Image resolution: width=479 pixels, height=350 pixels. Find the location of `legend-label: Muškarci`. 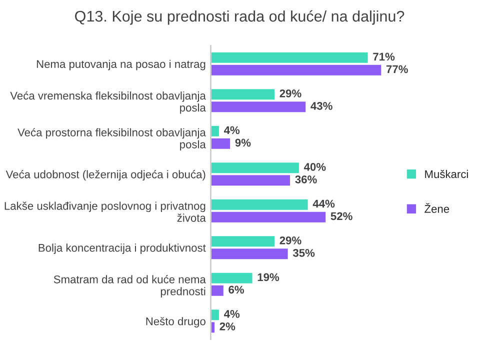

legend-label: Muškarci is located at coordinates (446, 174).